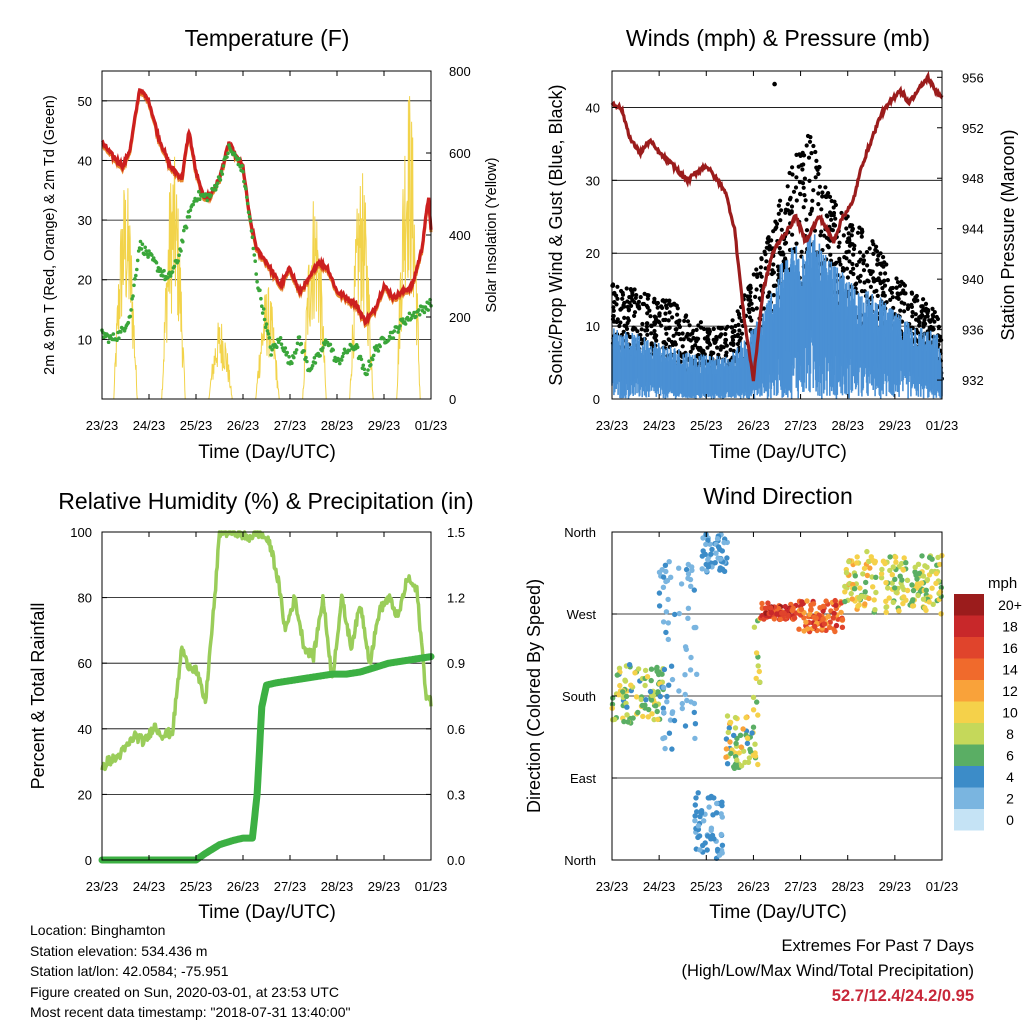 The image size is (1024, 1024). Describe the element at coordinates (102, 425) in the screenshot. I see `x-tick-label: 23/23` at that location.